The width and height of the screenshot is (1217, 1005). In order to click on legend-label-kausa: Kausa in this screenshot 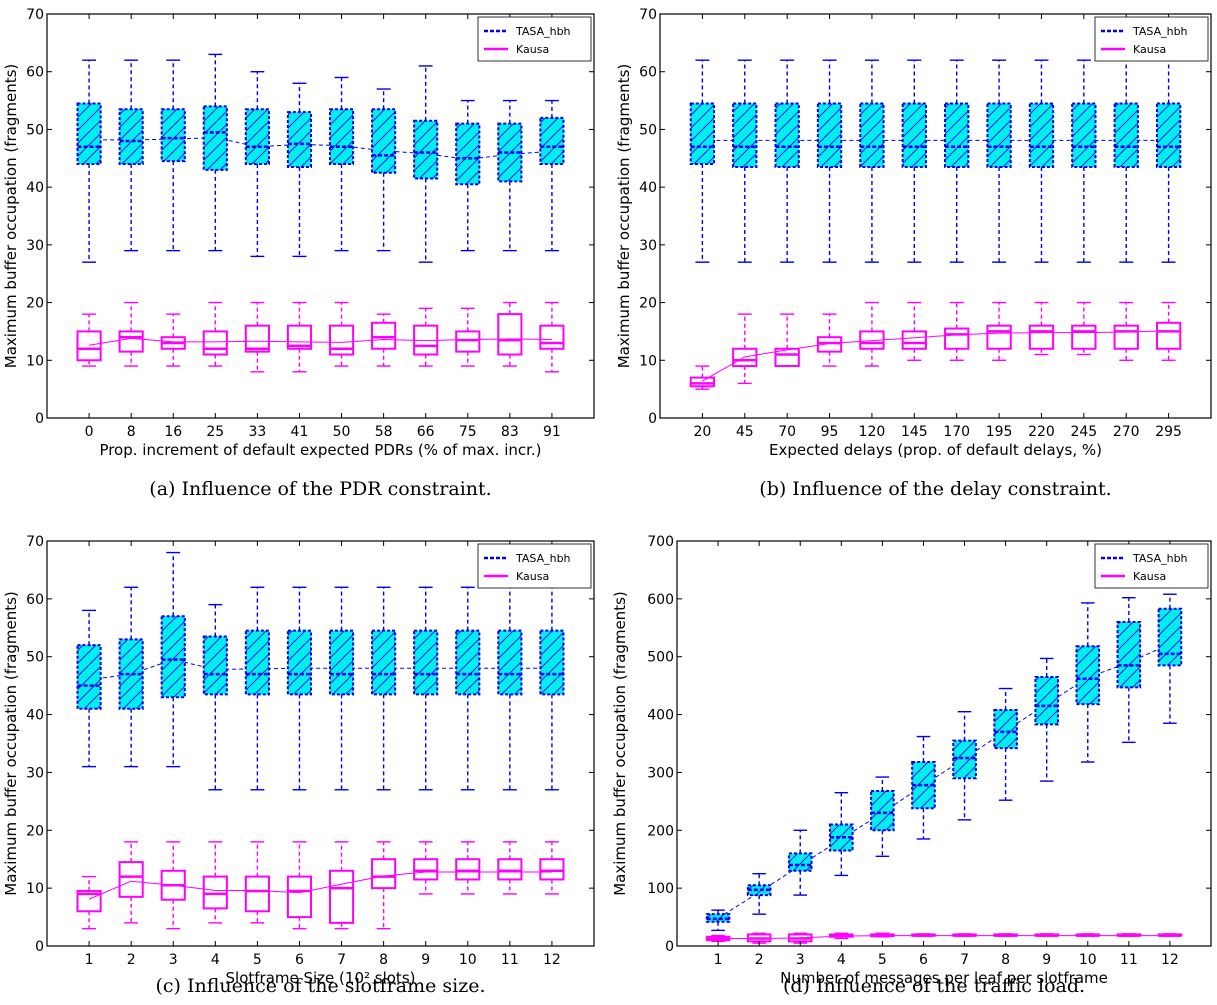, I will do `click(1149, 49)`.